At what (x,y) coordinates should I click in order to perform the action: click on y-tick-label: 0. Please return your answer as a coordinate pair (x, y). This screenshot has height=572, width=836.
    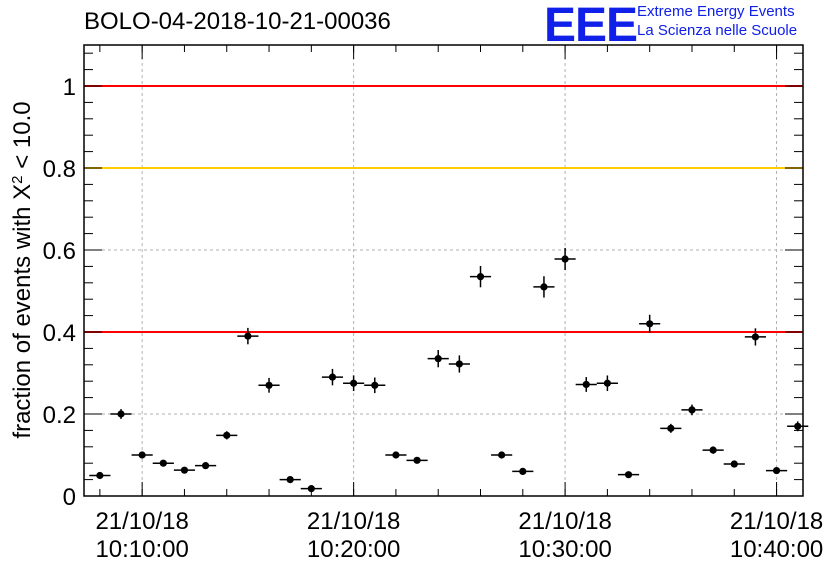
    Looking at the image, I should click on (69, 497).